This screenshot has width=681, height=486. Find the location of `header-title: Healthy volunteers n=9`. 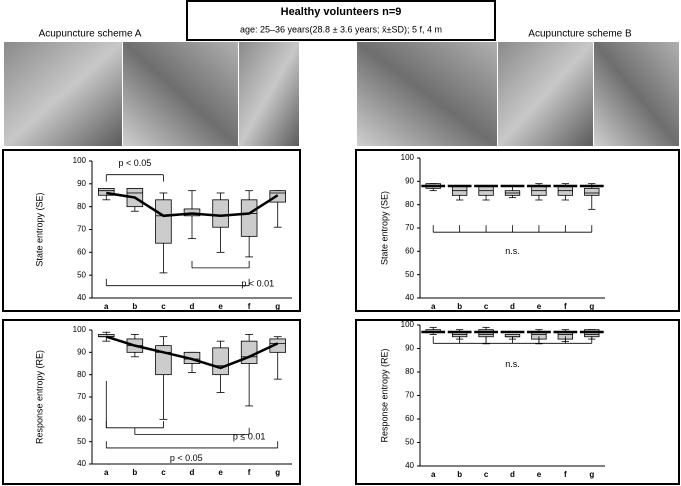

header-title: Healthy volunteers n=9 is located at coordinates (341, 12).